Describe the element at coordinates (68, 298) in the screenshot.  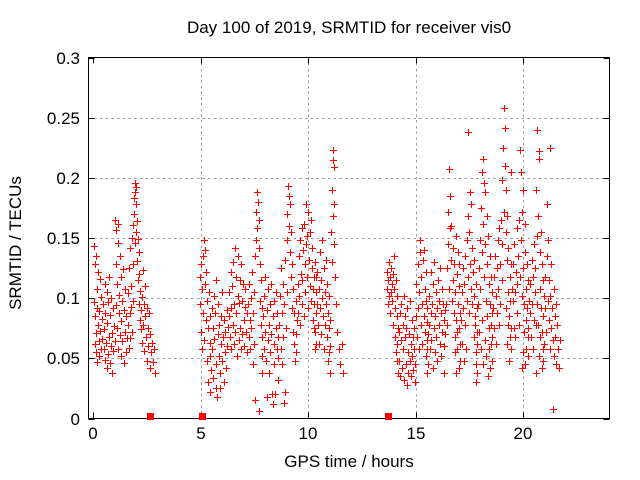
I see `y-tick-label: 0.1` at that location.